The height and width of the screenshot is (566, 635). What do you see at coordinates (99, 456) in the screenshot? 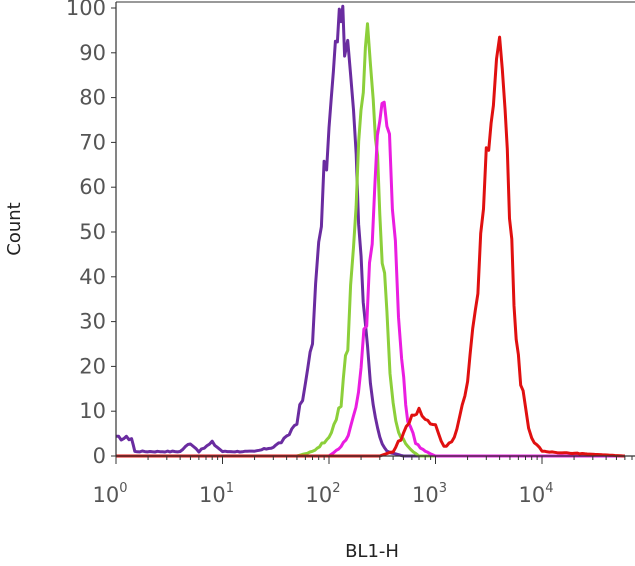
I see `y-tick-label: 0` at bounding box center [99, 456].